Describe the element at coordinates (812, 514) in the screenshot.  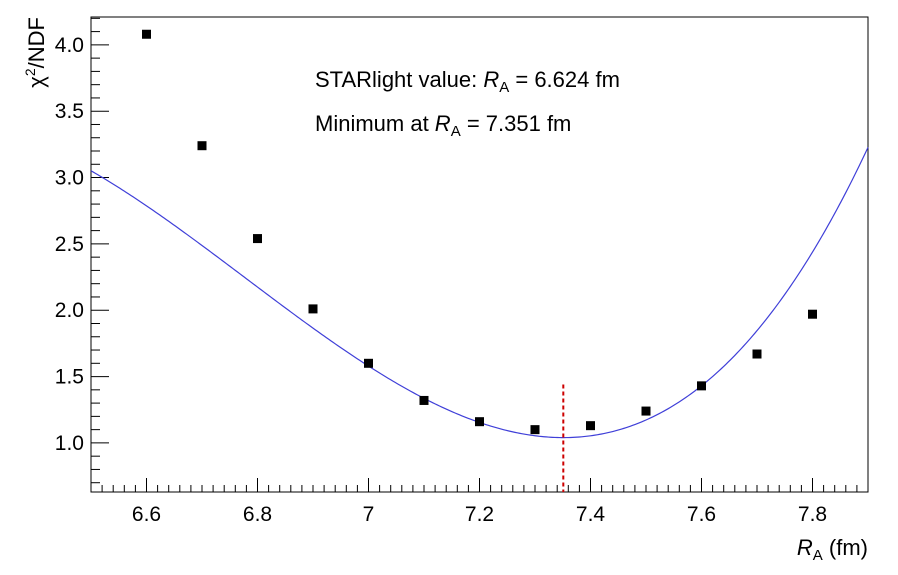
I see `x-tick-label: 7.8` at that location.